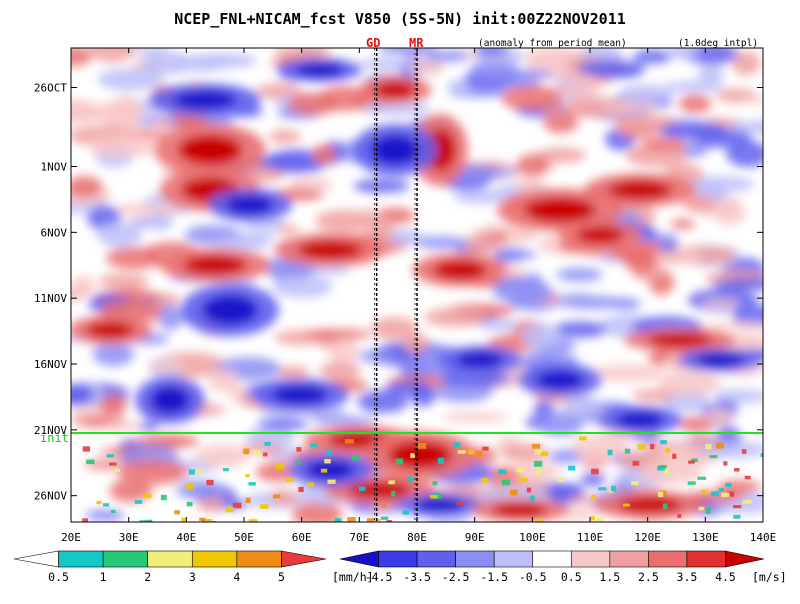 The height and width of the screenshot is (604, 800). What do you see at coordinates (359, 537) in the screenshot?
I see `x-tick-label: 70E` at bounding box center [359, 537].